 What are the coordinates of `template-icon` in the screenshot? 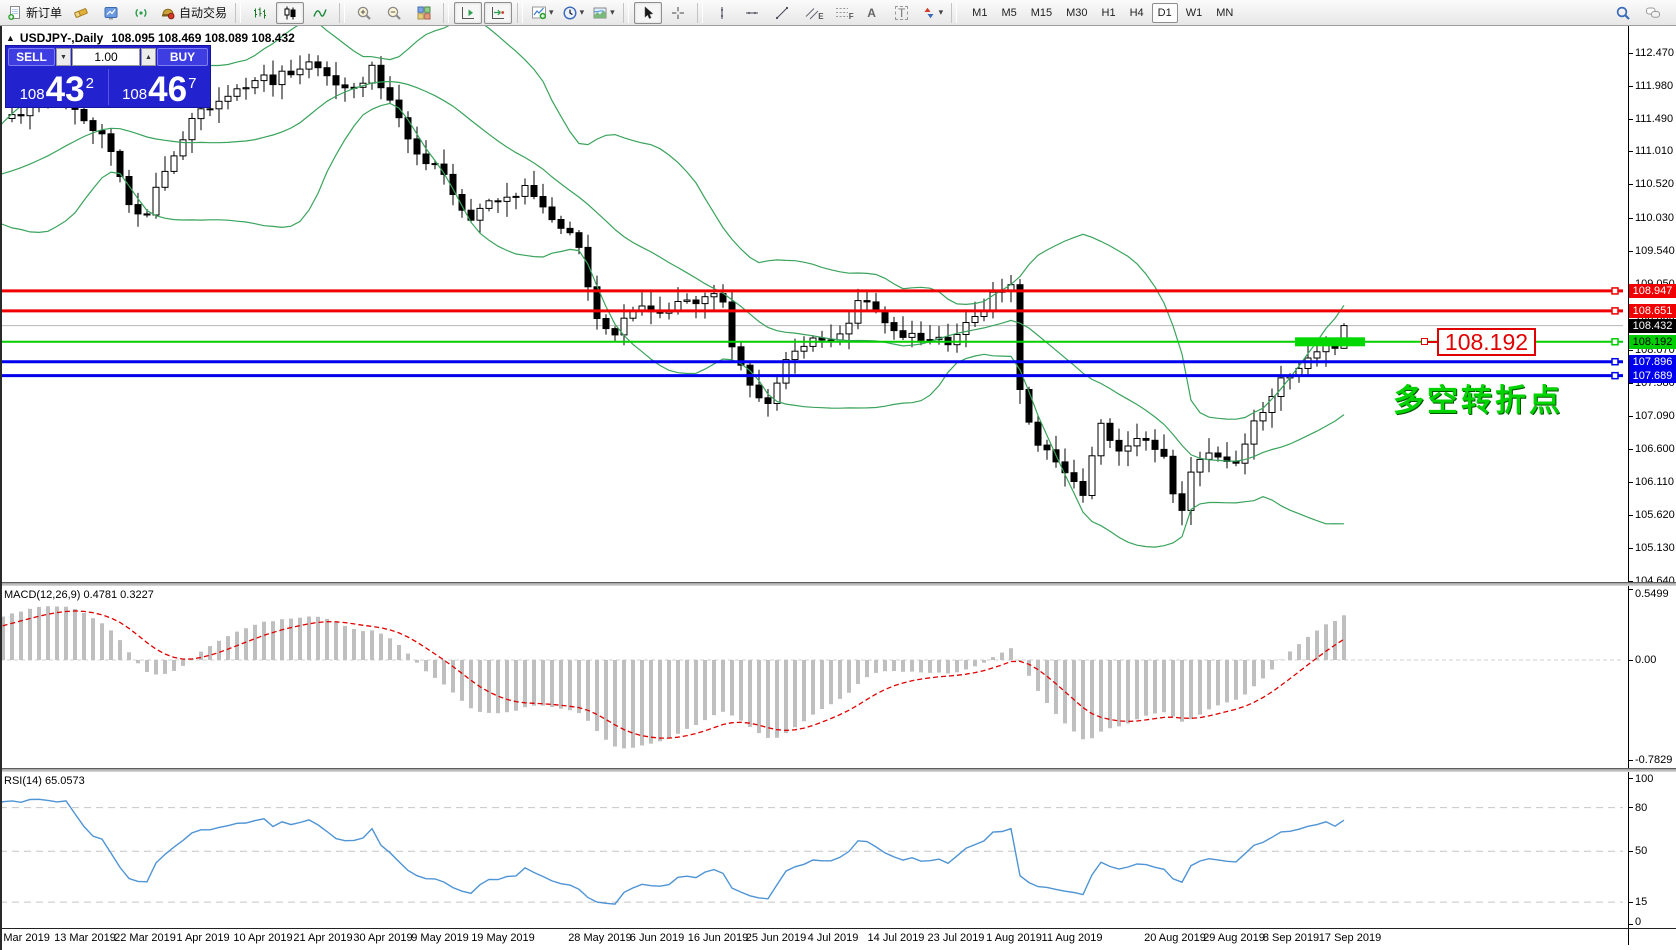 It's located at (600, 13).